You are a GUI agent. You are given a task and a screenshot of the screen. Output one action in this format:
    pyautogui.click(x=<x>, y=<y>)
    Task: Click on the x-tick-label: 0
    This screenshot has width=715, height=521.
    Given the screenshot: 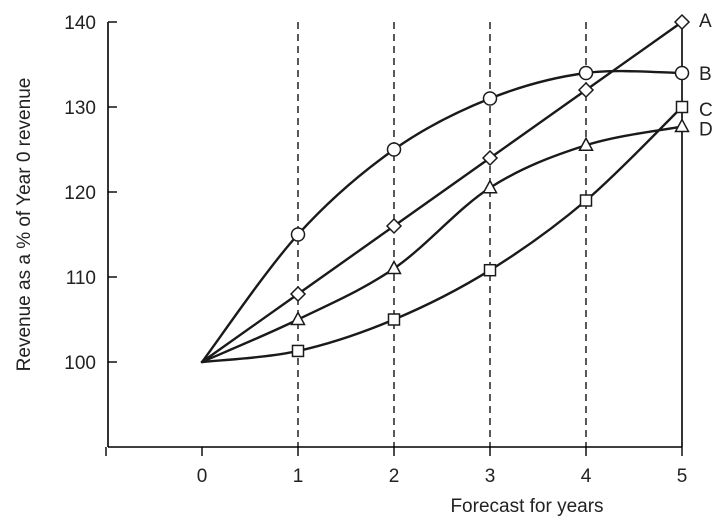 What is the action you would take?
    pyautogui.click(x=202, y=476)
    